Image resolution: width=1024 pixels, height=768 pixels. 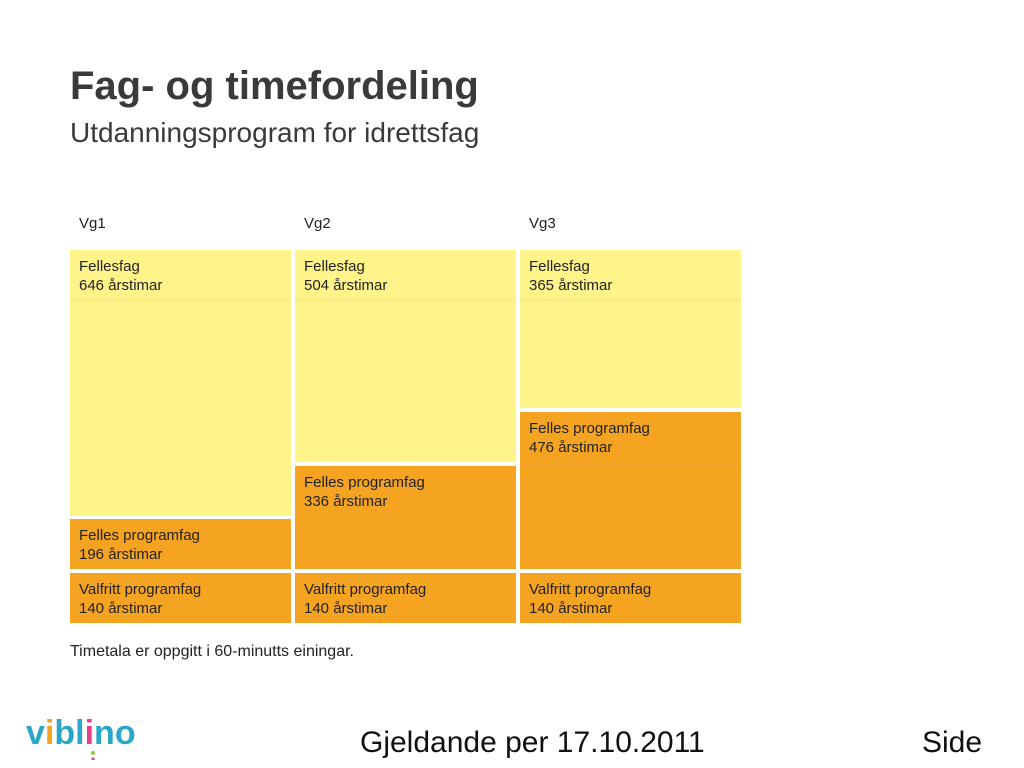 What do you see at coordinates (274, 86) in the screenshot?
I see `page-title: Fag- og timefordeling` at bounding box center [274, 86].